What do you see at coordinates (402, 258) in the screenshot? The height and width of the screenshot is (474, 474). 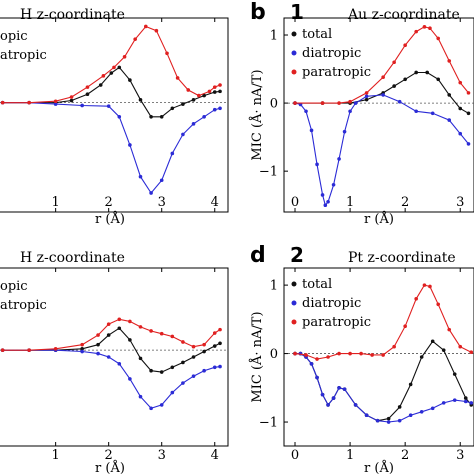 I see `panel-title: Pt z-coordinate` at bounding box center [402, 258].